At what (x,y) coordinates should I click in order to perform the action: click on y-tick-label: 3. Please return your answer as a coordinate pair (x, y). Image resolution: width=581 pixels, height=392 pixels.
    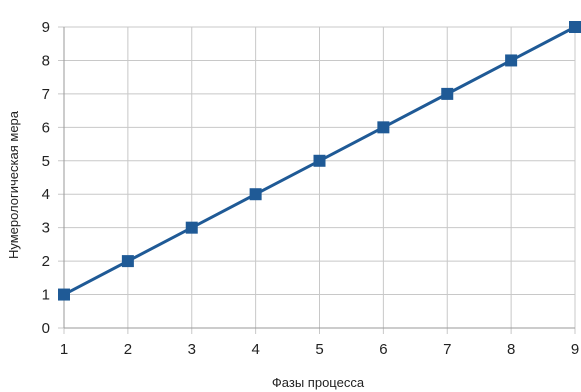
    Looking at the image, I should click on (46, 228).